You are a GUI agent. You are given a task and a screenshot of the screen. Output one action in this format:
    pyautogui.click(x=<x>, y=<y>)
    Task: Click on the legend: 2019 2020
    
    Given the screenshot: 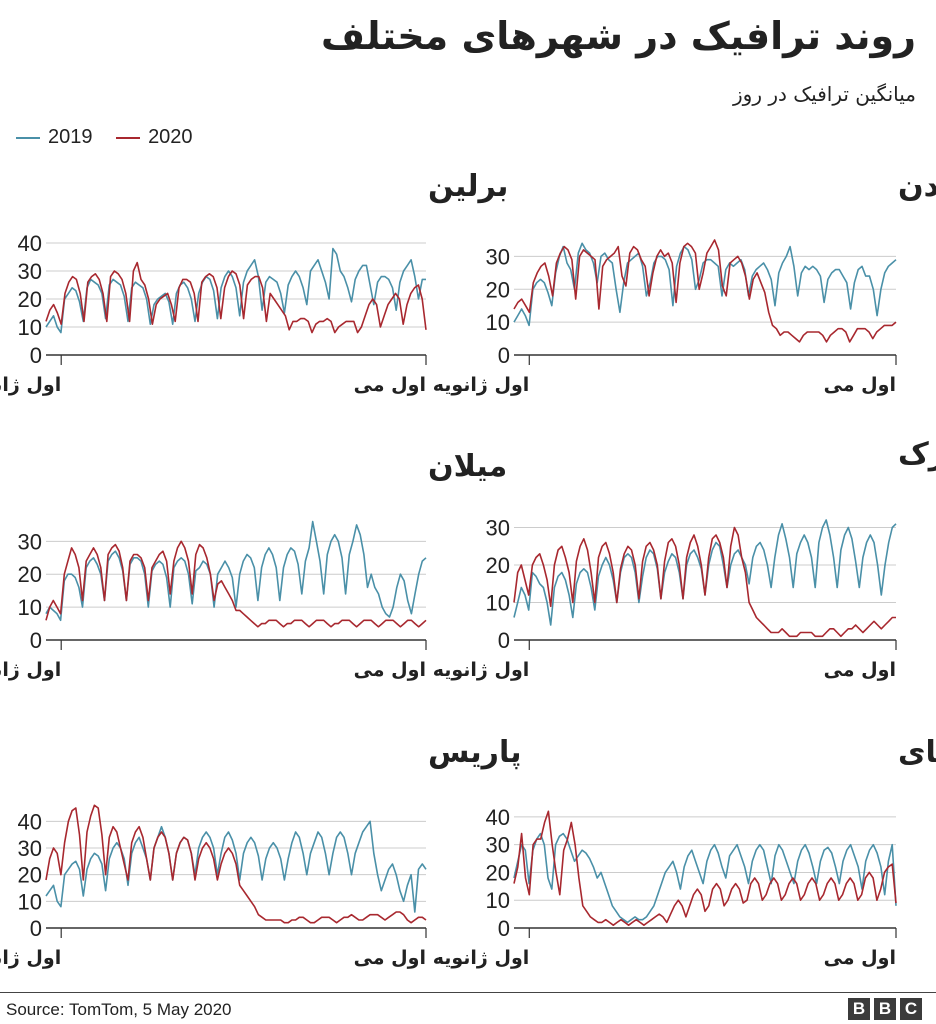 What is the action you would take?
    pyautogui.click(x=113, y=137)
    